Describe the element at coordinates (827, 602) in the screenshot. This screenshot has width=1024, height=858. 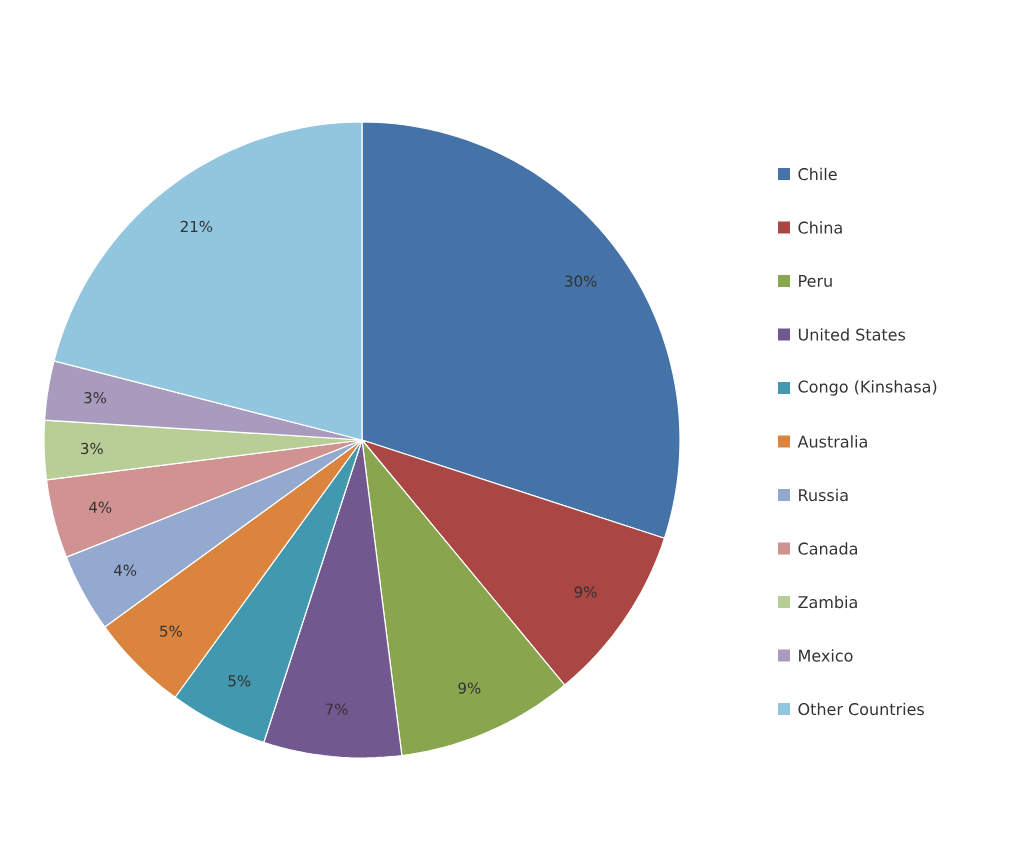
I see `legend-label: Zambia` at that location.